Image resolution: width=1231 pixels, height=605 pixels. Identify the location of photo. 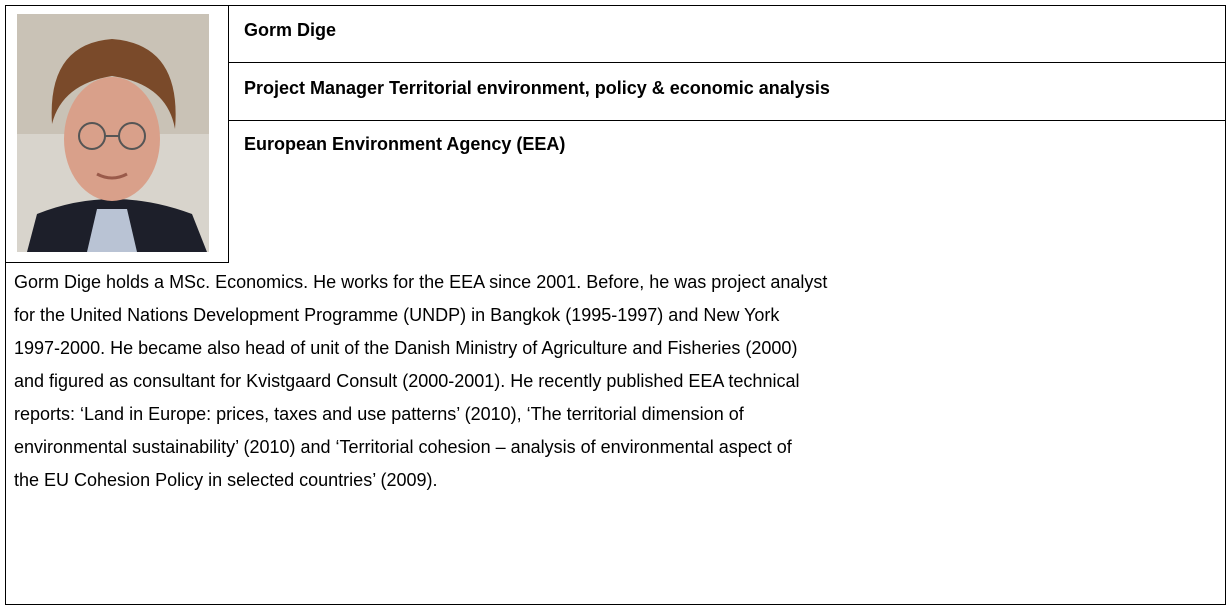
(113, 133).